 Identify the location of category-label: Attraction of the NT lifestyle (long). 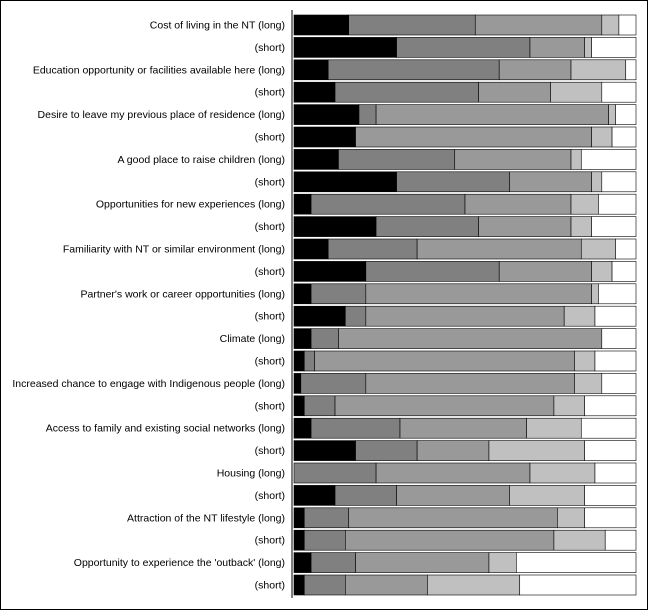
(206, 518).